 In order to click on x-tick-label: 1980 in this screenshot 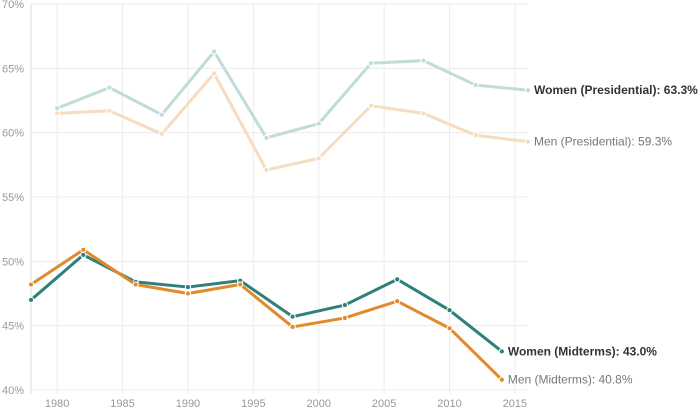, I will do `click(57, 403)`.